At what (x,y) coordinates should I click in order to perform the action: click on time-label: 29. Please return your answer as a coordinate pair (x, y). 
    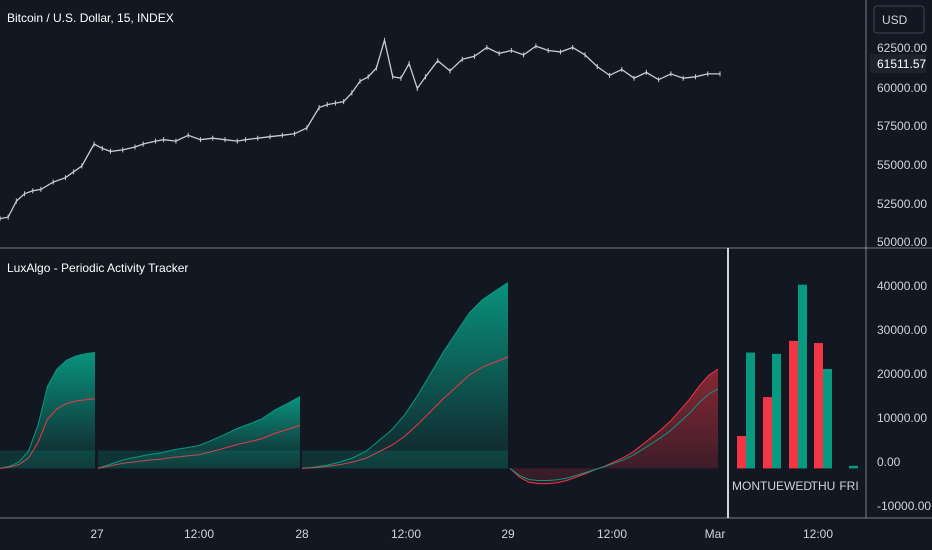
    Looking at the image, I should click on (508, 534).